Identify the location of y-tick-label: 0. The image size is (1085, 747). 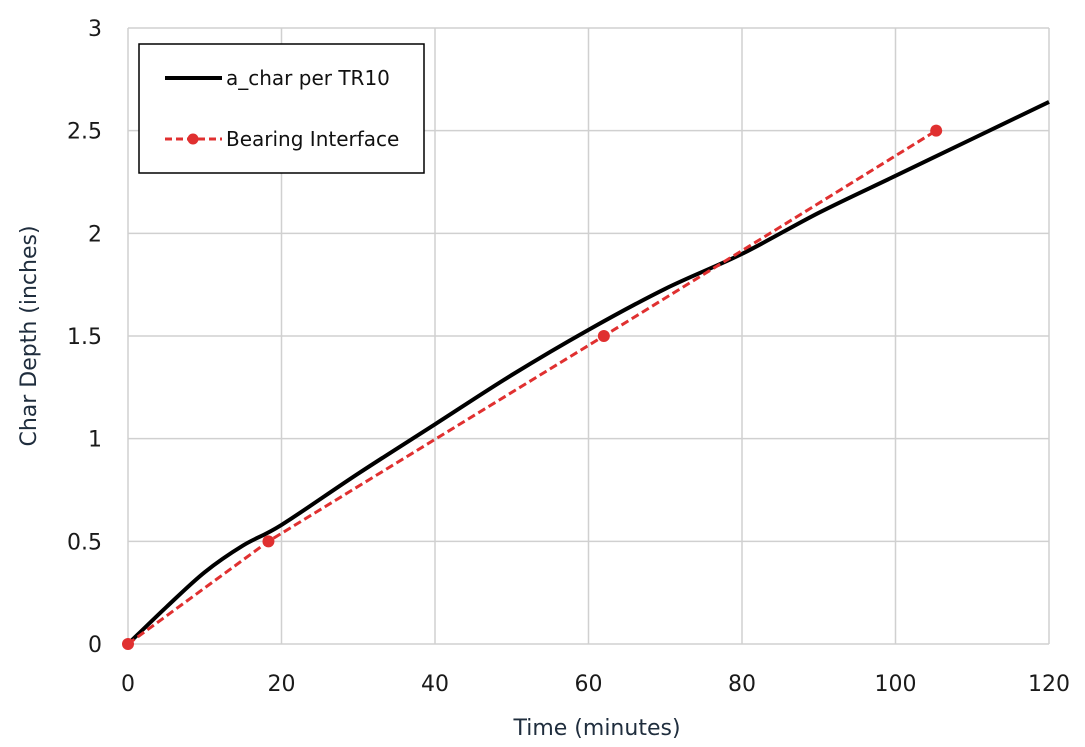
(95, 645).